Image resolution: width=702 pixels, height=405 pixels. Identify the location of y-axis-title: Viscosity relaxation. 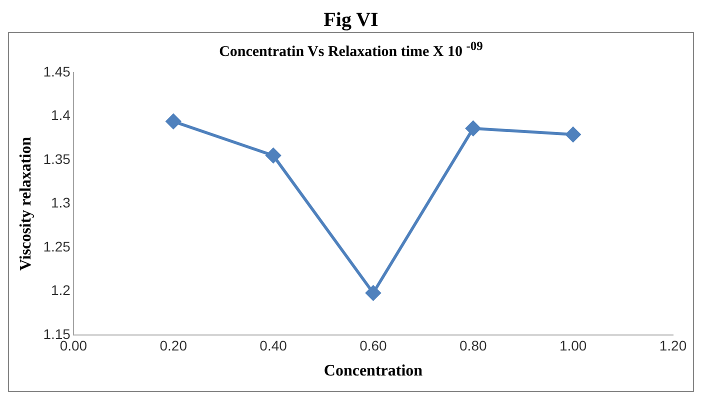
(26, 203).